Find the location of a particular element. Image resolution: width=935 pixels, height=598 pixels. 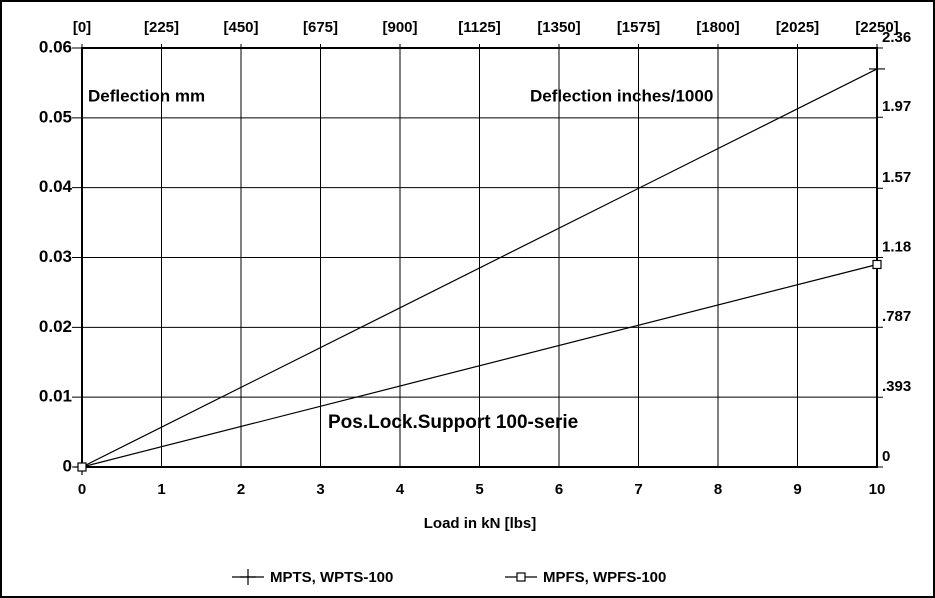

y-tick-label: 0.03 is located at coordinates (55, 256).